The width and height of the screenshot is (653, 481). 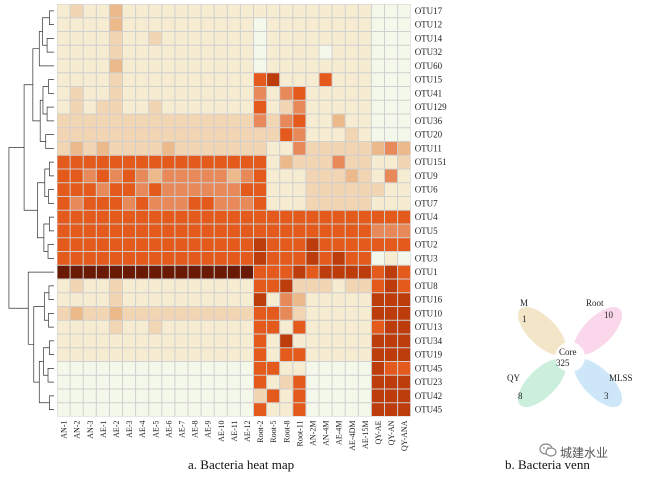 What do you see at coordinates (431, 107) in the screenshot?
I see `row-label: OTU129` at bounding box center [431, 107].